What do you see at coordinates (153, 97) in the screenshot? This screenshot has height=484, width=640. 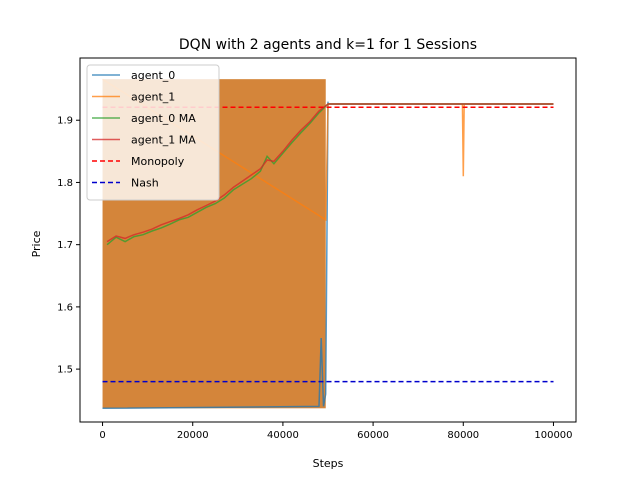 I see `legend-label-agent-1: agent_1` at bounding box center [153, 97].